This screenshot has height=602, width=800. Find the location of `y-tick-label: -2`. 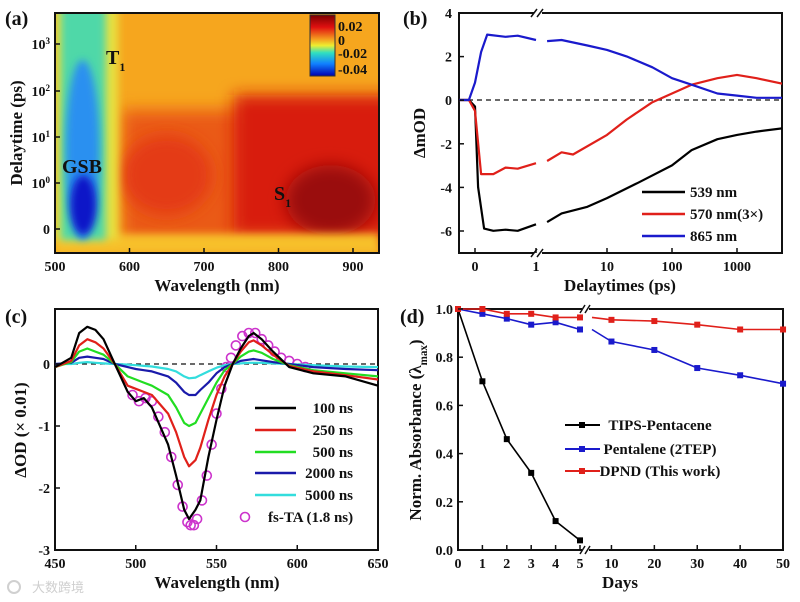

y-tick-label: -2 is located at coordinates (446, 145).